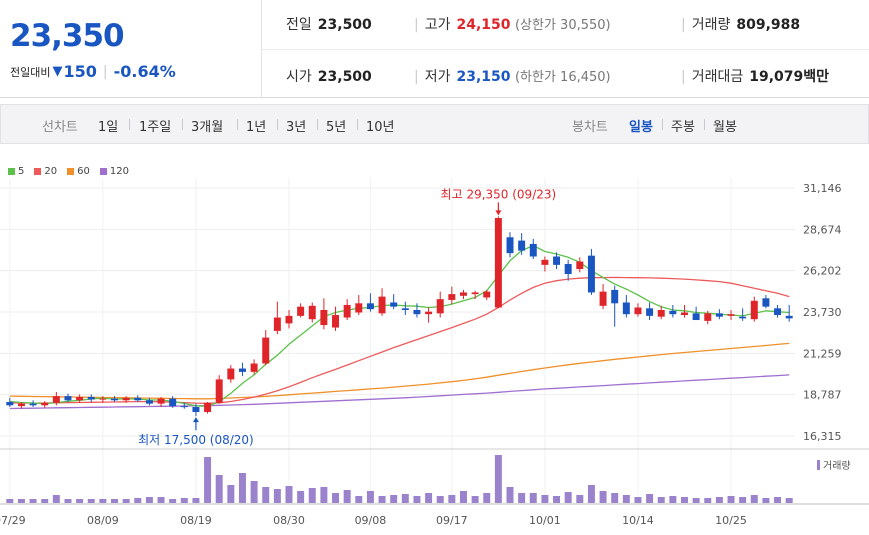 The height and width of the screenshot is (535, 869). I want to click on x-tick-label: 08/30, so click(289, 520).